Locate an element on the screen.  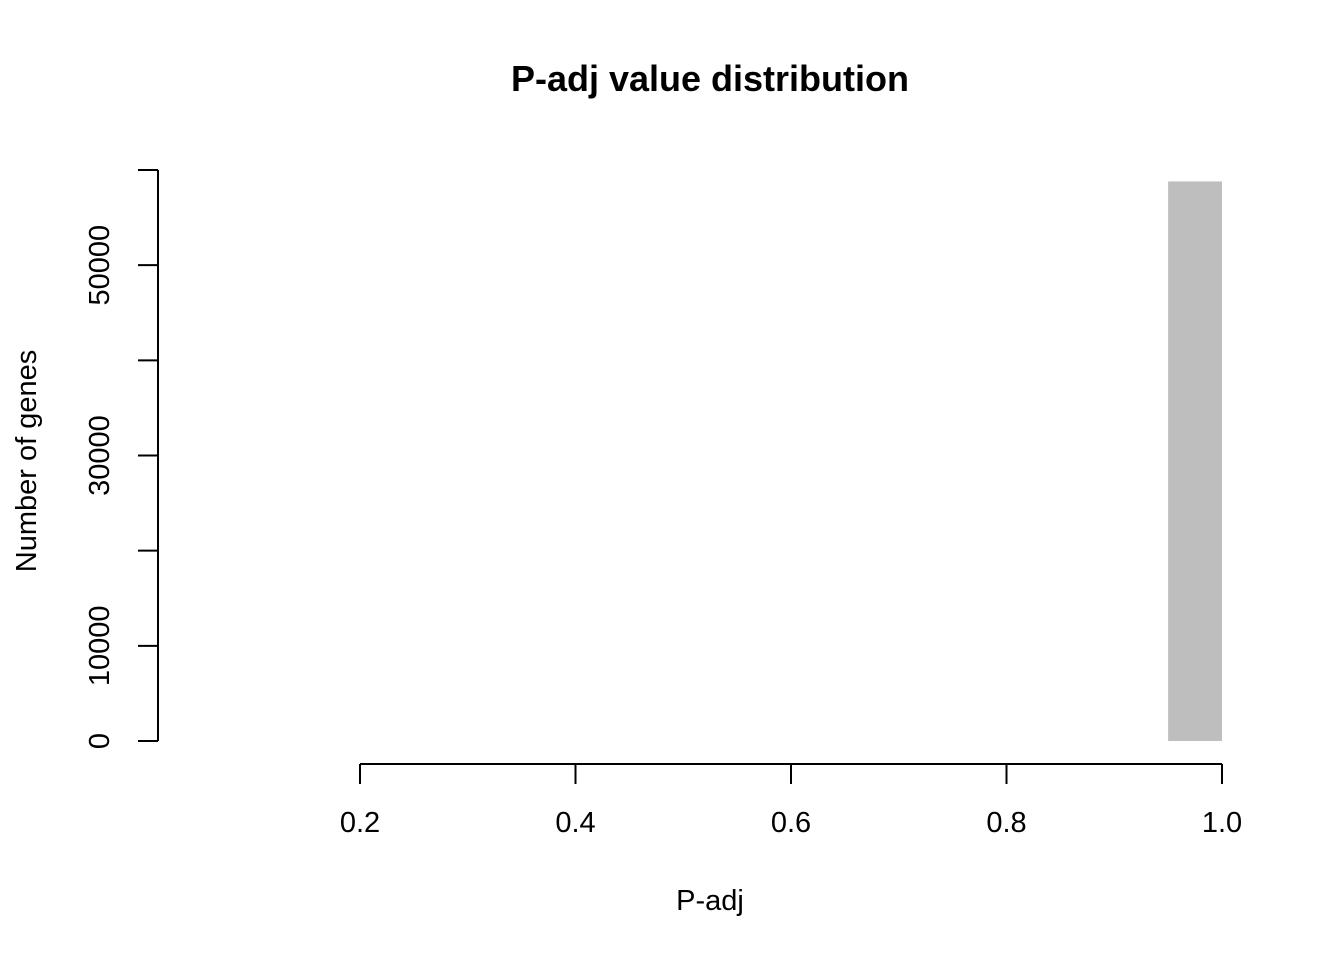
x-tick-label-1: 0.4 is located at coordinates (575, 823).